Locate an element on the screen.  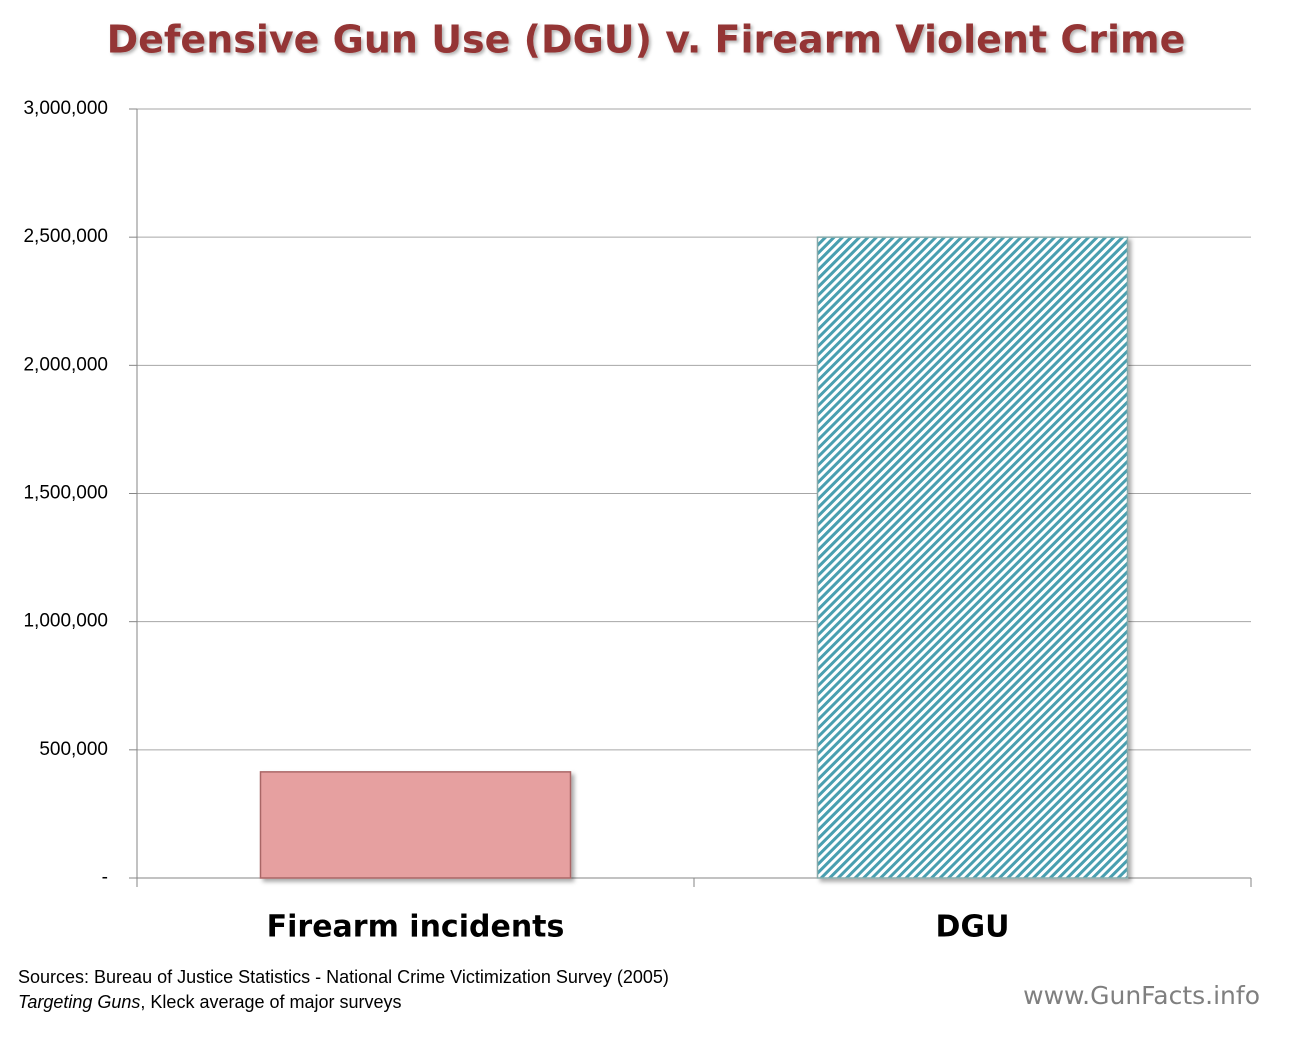
y-tick-label: - is located at coordinates (105, 877).